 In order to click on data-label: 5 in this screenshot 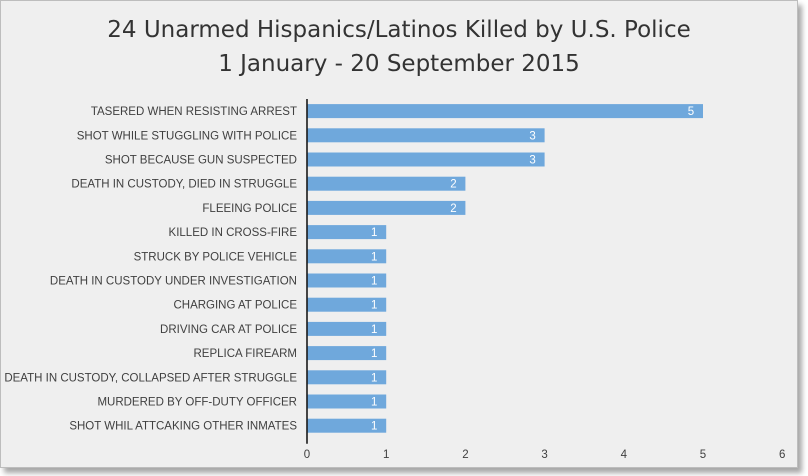, I will do `click(691, 112)`.